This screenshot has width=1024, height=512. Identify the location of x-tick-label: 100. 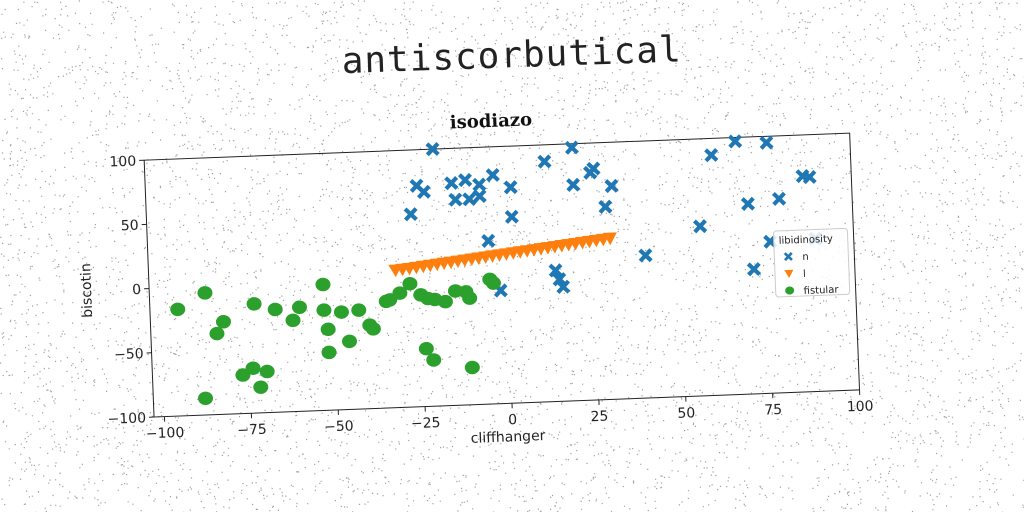
(860, 406).